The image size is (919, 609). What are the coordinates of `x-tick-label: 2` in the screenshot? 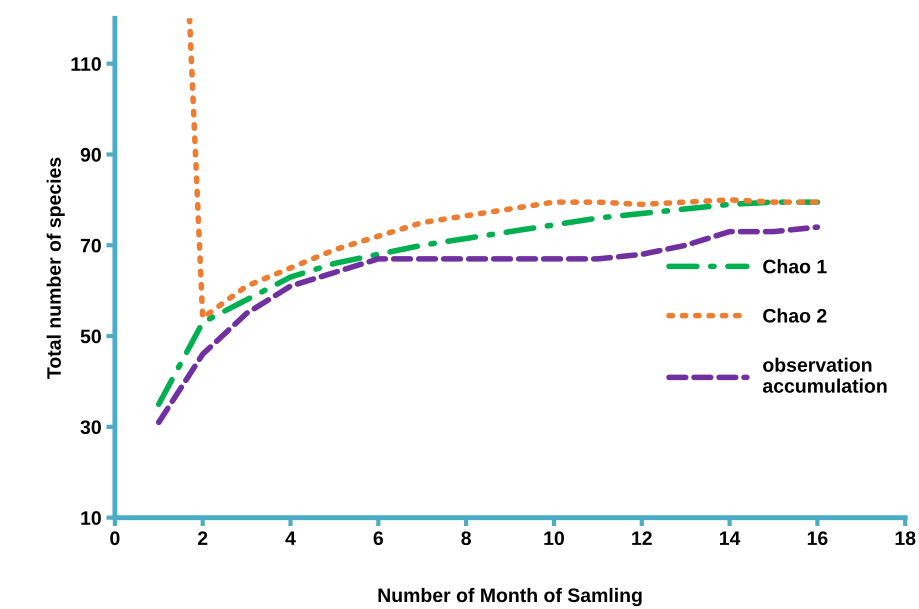 It's located at (203, 538).